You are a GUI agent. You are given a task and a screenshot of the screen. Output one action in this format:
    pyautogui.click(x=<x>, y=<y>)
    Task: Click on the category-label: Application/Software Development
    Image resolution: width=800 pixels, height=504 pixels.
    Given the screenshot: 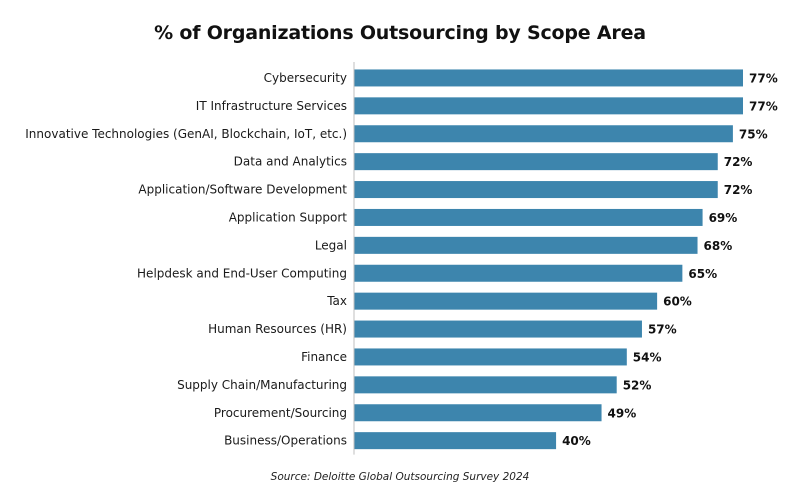 What is the action you would take?
    pyautogui.click(x=242, y=190)
    